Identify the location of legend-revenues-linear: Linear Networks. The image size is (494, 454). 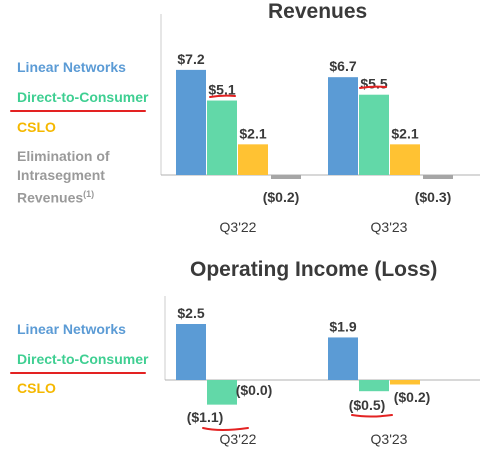
(71, 67).